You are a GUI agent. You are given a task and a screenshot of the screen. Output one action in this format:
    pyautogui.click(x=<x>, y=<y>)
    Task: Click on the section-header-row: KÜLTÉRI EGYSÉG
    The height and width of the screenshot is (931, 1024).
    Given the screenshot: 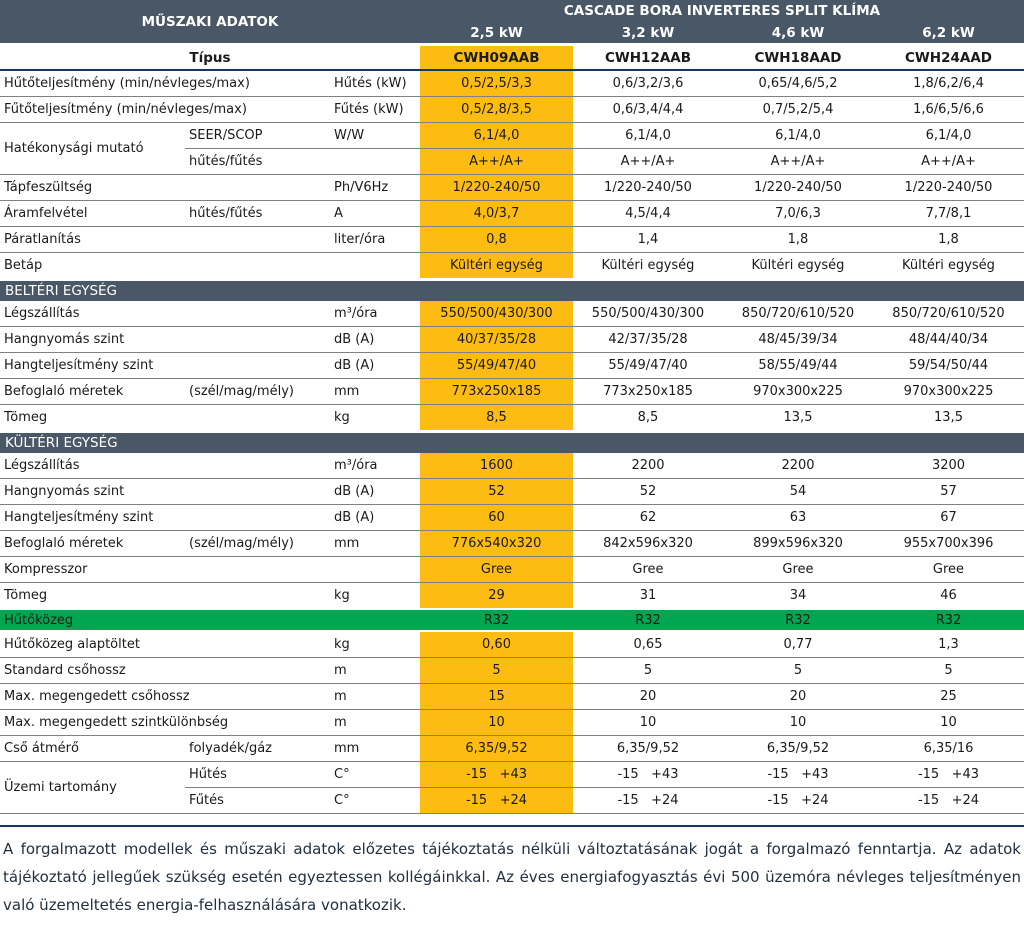 What is the action you would take?
    pyautogui.click(x=512, y=441)
    